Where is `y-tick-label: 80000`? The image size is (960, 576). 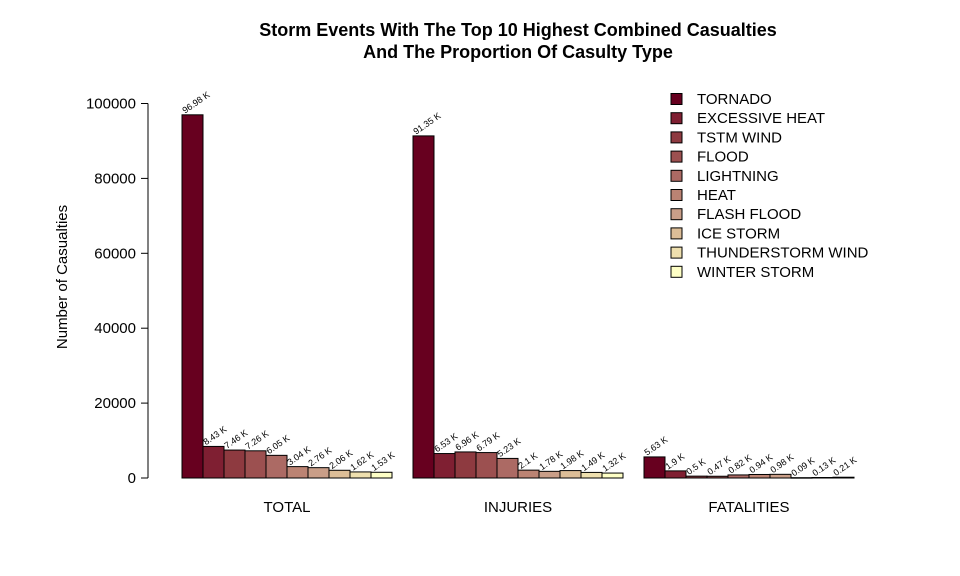 y-tick-label: 80000 is located at coordinates (115, 178).